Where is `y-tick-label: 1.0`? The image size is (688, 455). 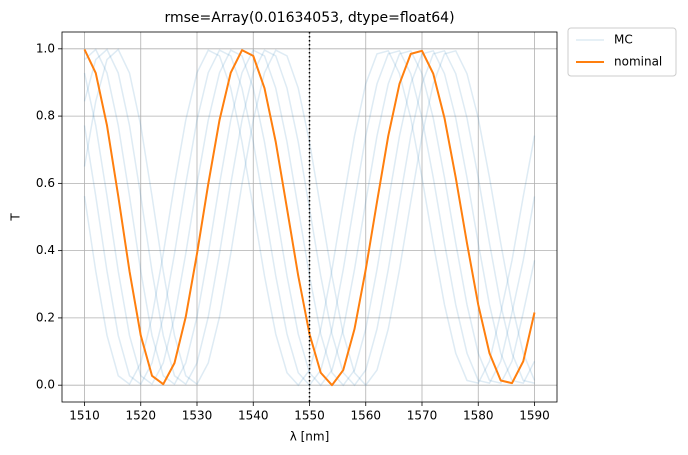
y-tick-label: 1.0 is located at coordinates (45, 48).